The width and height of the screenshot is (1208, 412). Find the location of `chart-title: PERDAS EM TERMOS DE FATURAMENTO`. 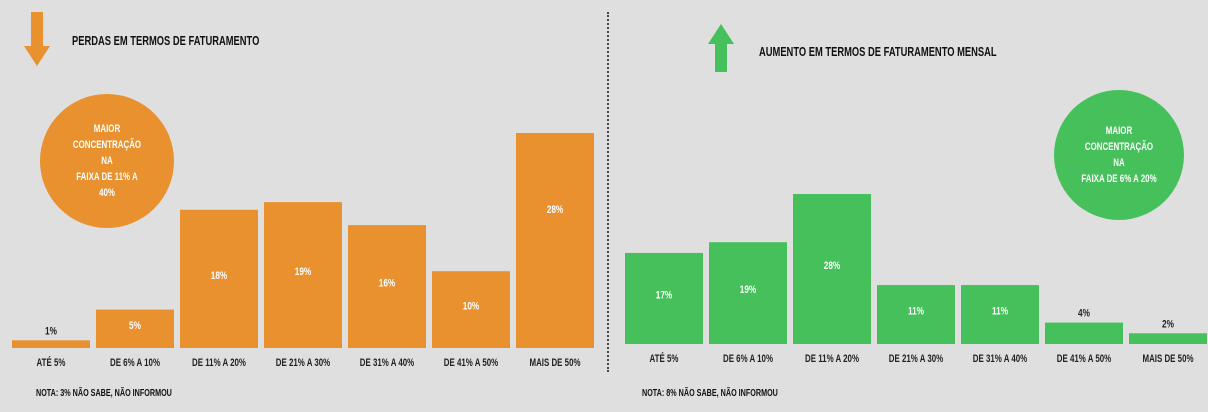

chart-title: PERDAS EM TERMOS DE FATURAMENTO is located at coordinates (166, 40).